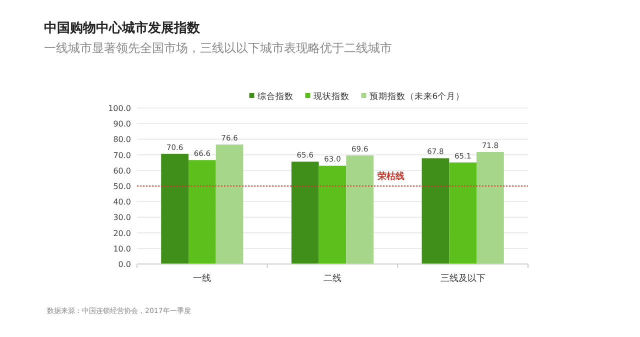  What do you see at coordinates (122, 202) in the screenshot?
I see `y-tick-label: 40.0` at bounding box center [122, 202].